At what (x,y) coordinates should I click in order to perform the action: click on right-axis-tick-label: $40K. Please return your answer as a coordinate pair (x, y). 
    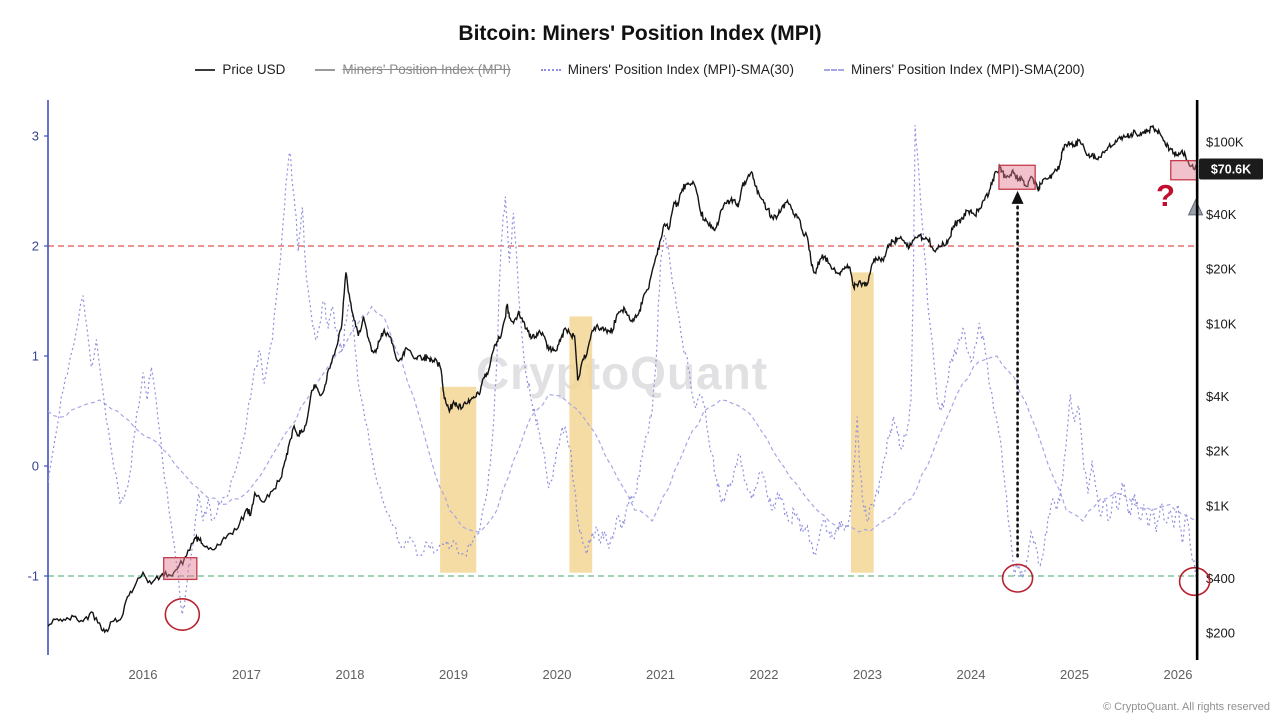
    Looking at the image, I should click on (1221, 214).